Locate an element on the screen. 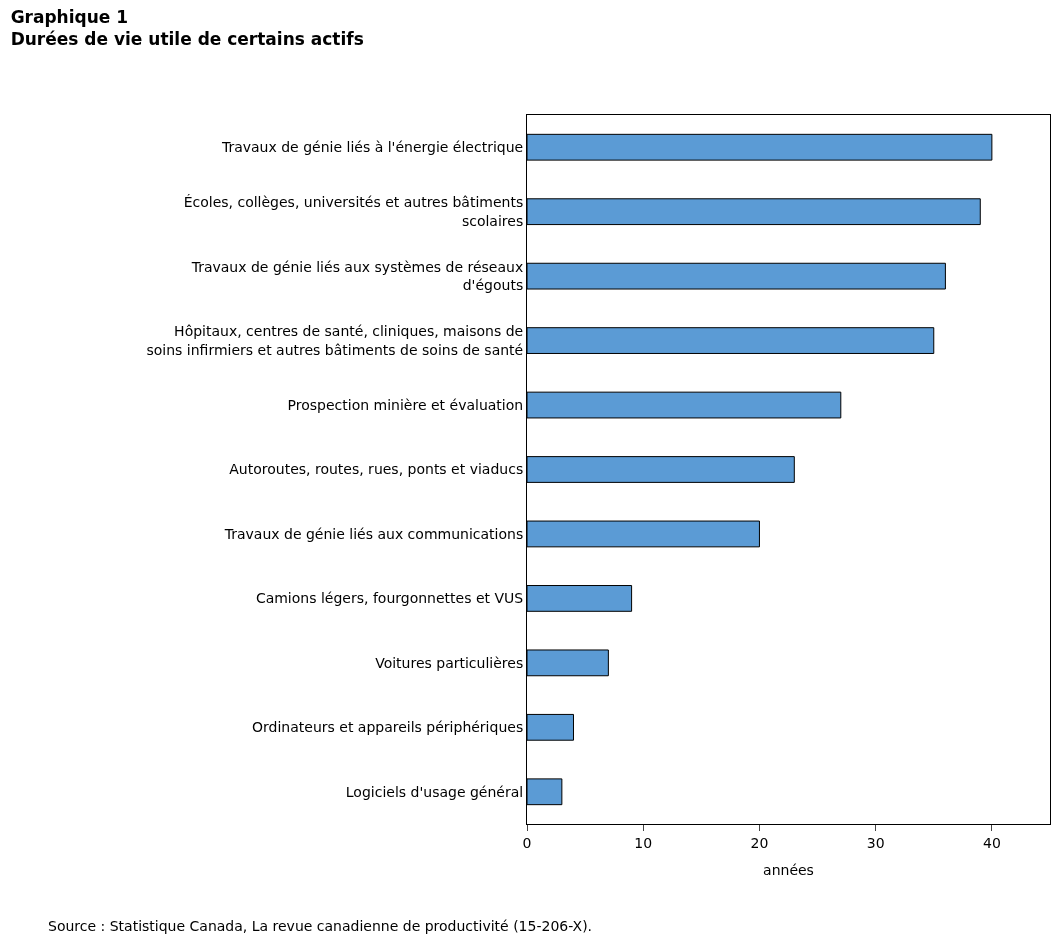  y-tick-label: Travaux de génie liés aux systèmes de réseaux d'égouts is located at coordinates (357, 276).